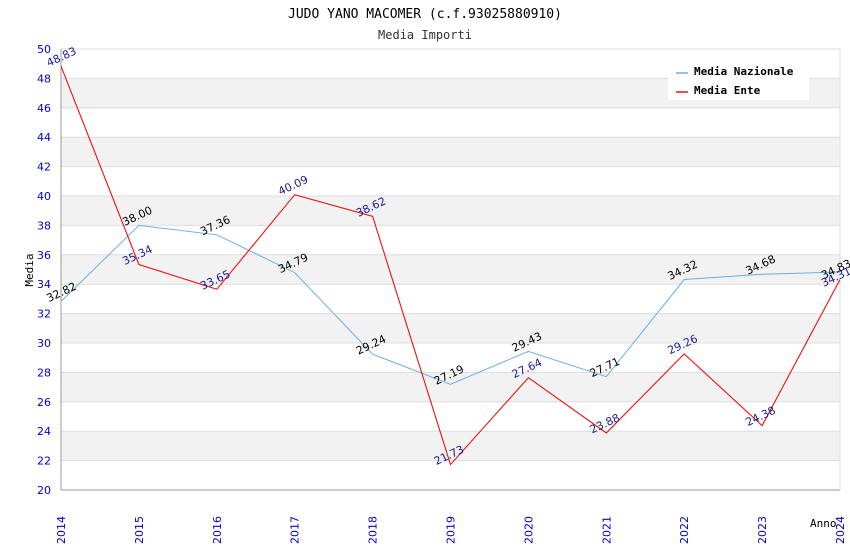 The height and width of the screenshot is (550, 850). What do you see at coordinates (293, 185) in the screenshot?
I see `data-label-ente: 40.09` at bounding box center [293, 185].